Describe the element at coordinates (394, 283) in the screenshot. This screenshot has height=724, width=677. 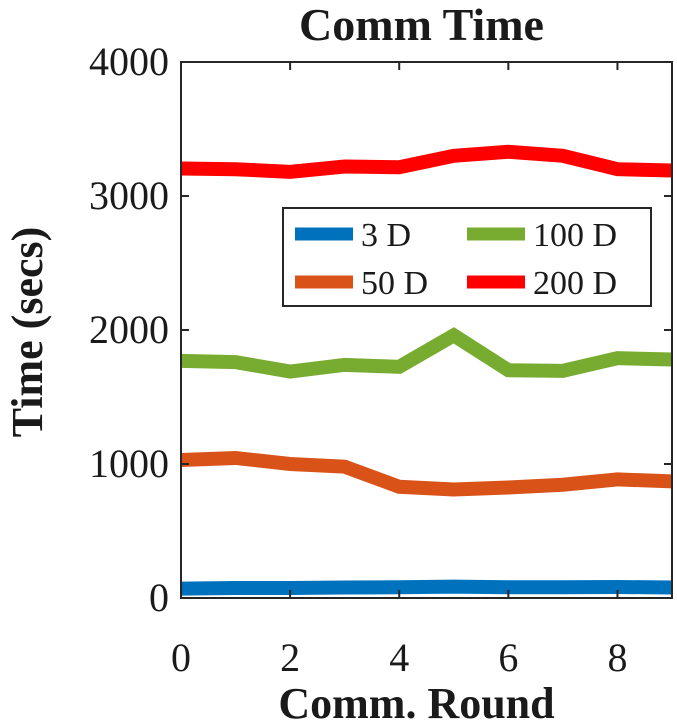
I see `legend-label: 50 D` at that location.